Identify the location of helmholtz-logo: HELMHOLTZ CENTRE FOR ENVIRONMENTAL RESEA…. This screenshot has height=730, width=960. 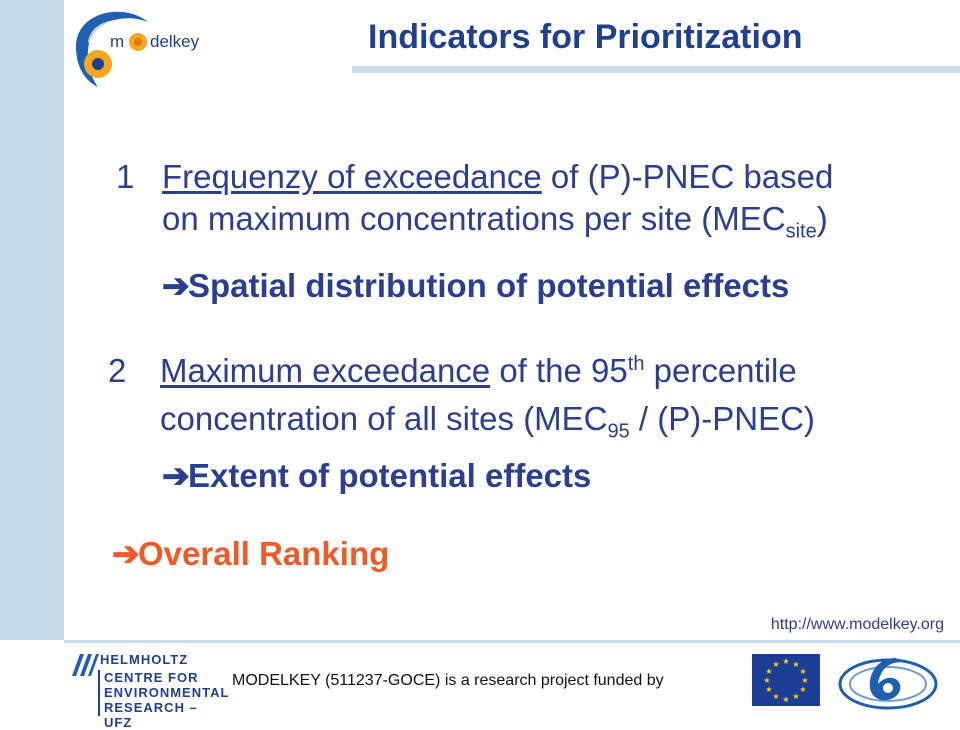
(150, 688).